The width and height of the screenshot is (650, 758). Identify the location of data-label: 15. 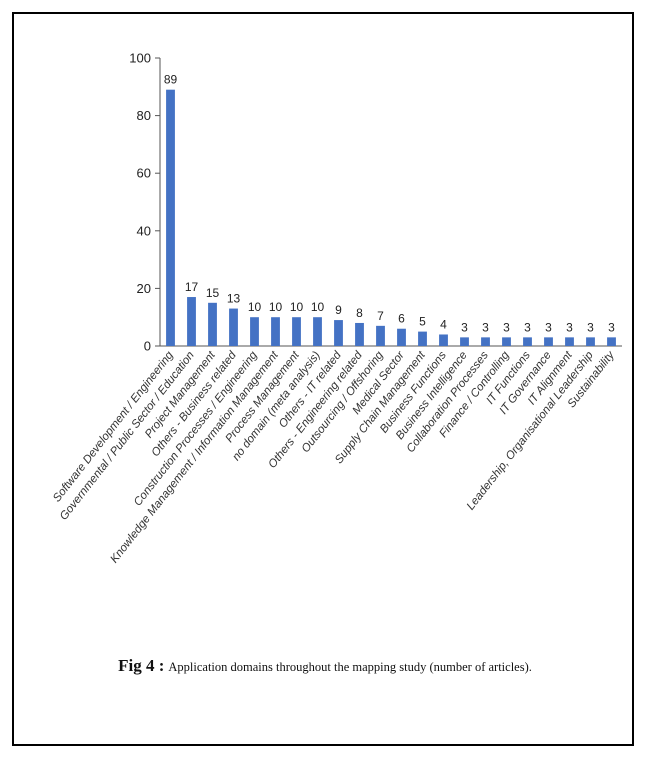
(213, 293).